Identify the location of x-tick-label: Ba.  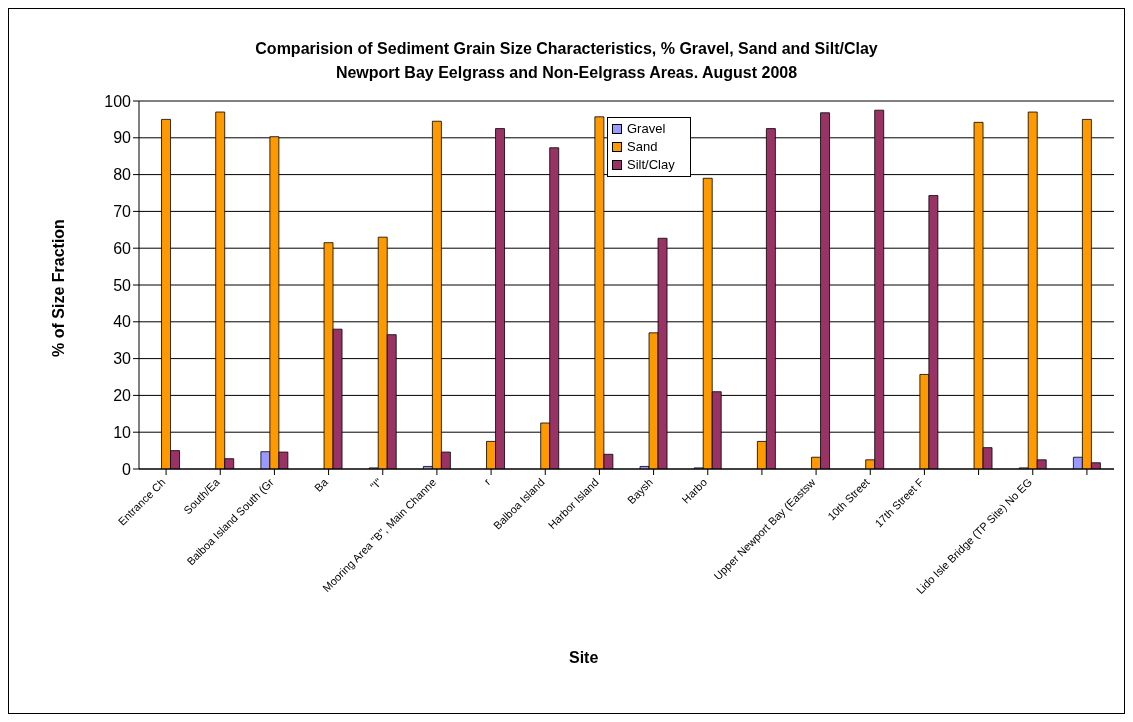
(321, 484).